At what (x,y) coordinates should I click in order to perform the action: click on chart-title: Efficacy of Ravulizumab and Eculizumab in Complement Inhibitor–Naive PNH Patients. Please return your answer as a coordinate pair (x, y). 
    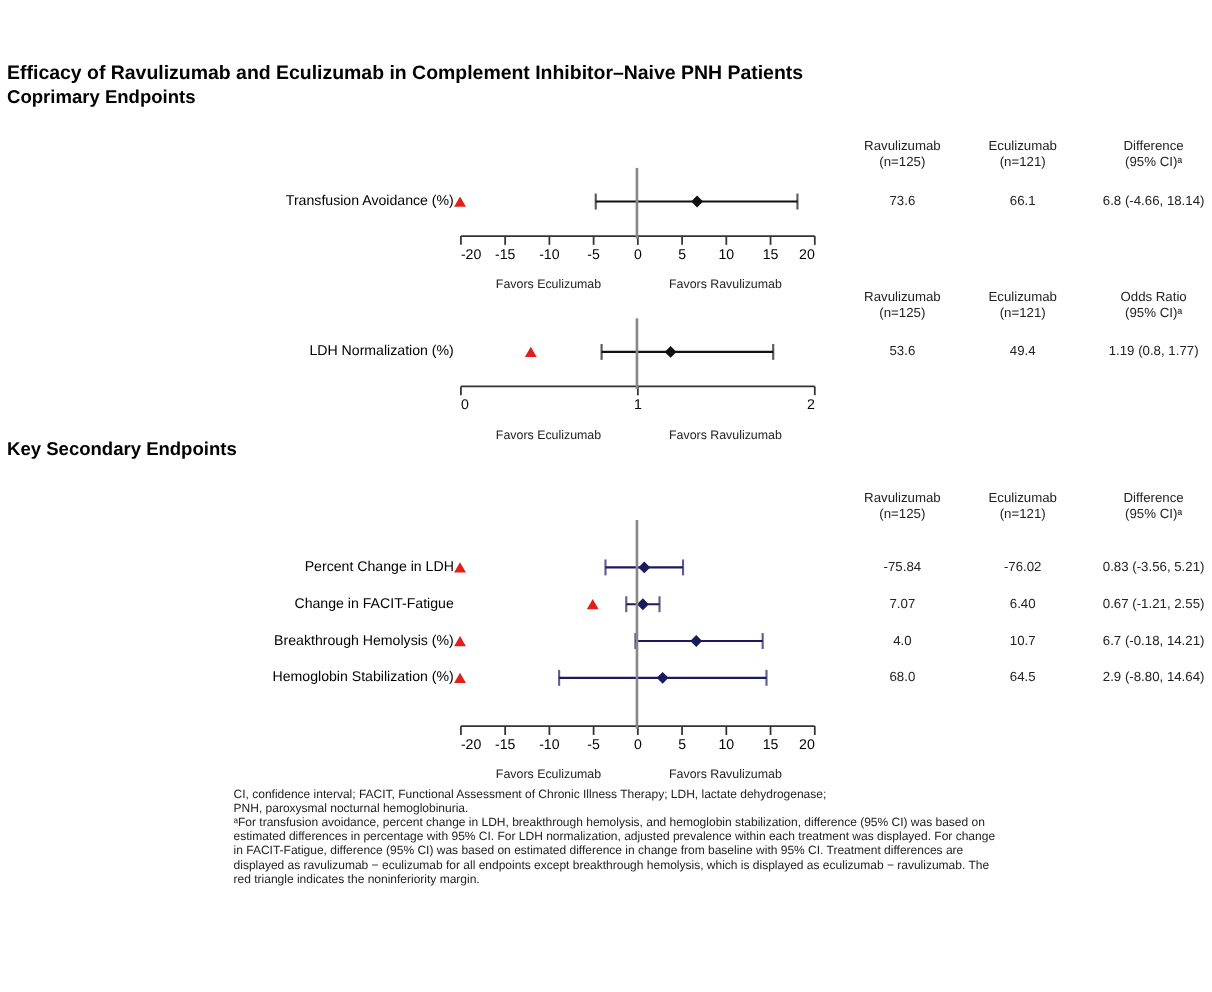
    Looking at the image, I should click on (405, 73).